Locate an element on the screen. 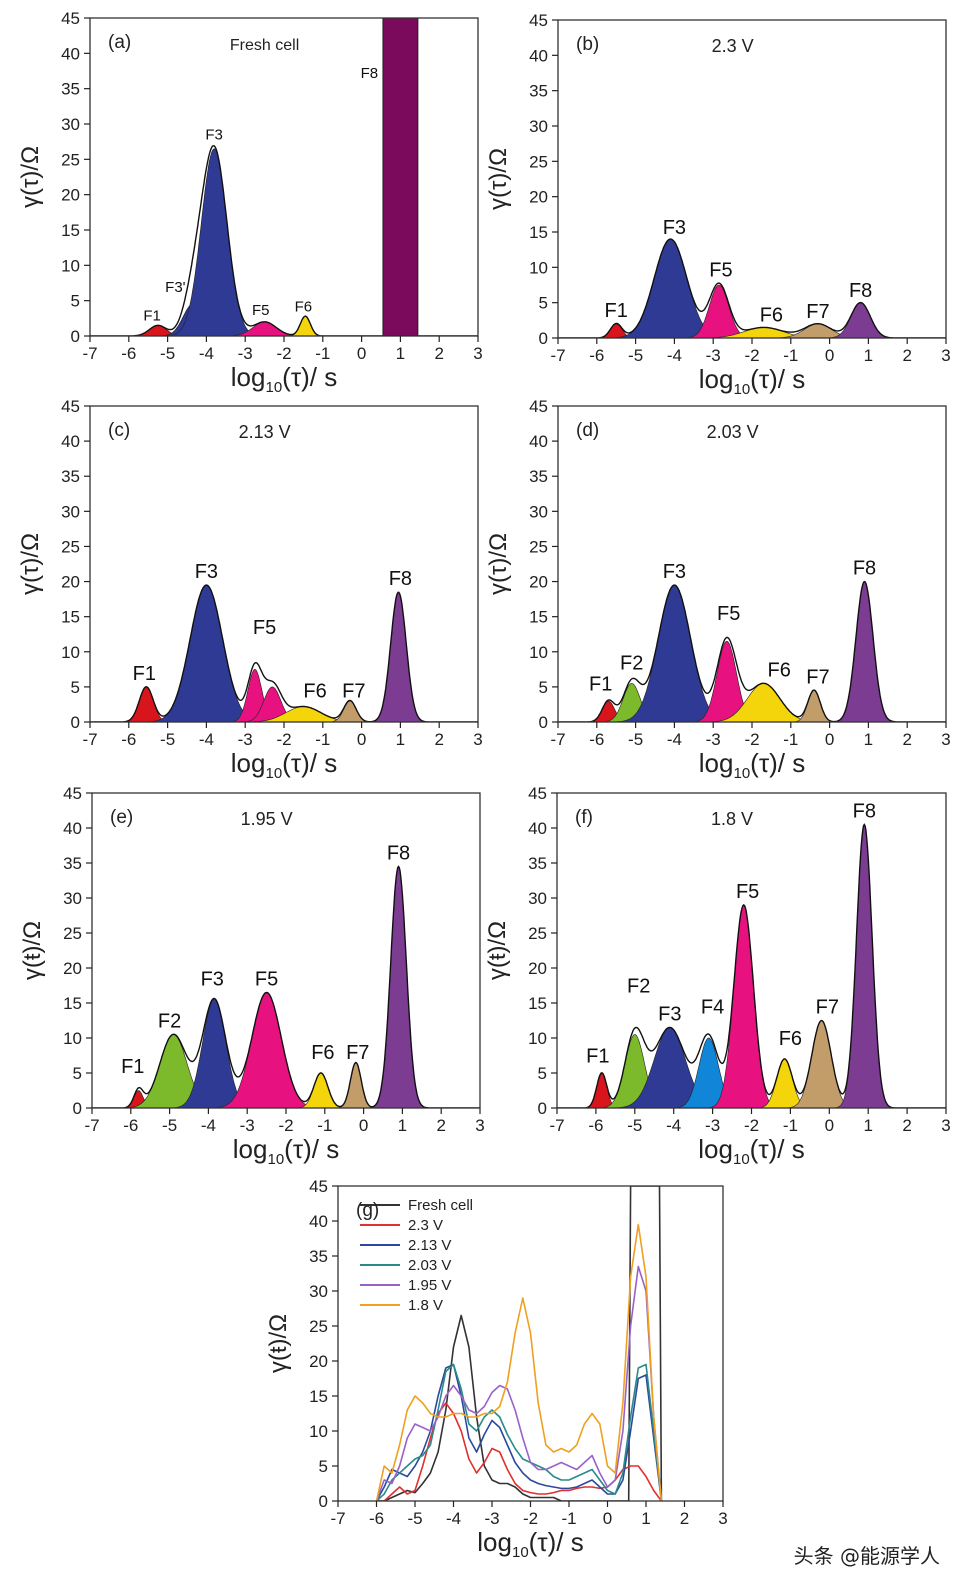 The height and width of the screenshot is (1587, 974). y-tick-label: 30 is located at coordinates (538, 126).